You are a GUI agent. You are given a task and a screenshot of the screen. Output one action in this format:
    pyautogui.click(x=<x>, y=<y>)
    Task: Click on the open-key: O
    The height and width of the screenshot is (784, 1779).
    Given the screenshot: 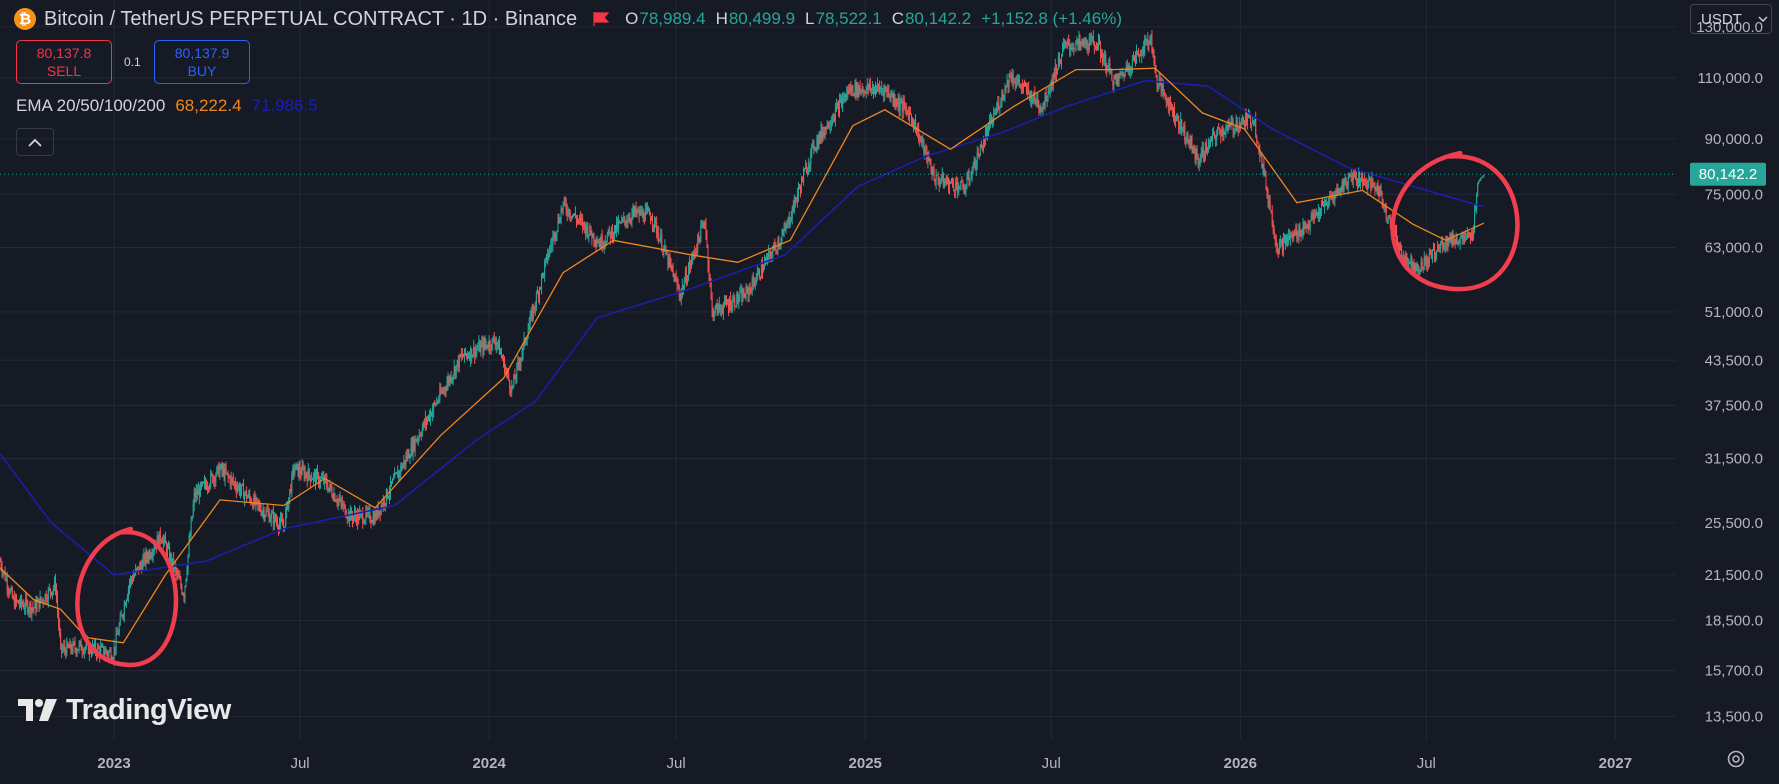 What is the action you would take?
    pyautogui.click(x=632, y=18)
    